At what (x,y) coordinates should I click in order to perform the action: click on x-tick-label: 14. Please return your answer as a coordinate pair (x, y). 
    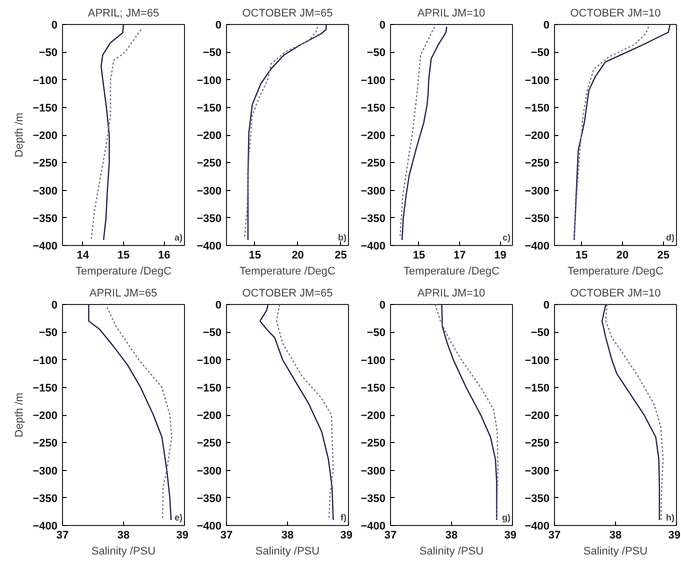
    Looking at the image, I should click on (83, 256).